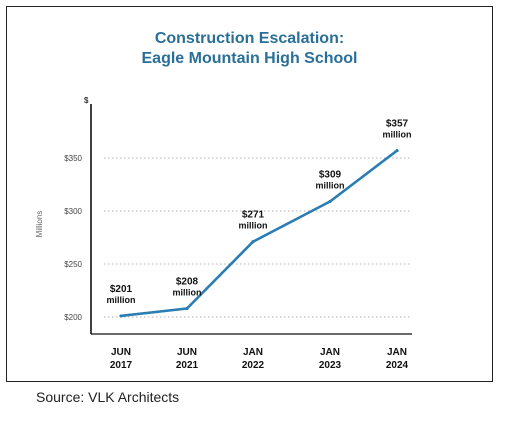  Describe the element at coordinates (330, 174) in the screenshot. I see `data-label-value: $309` at that location.